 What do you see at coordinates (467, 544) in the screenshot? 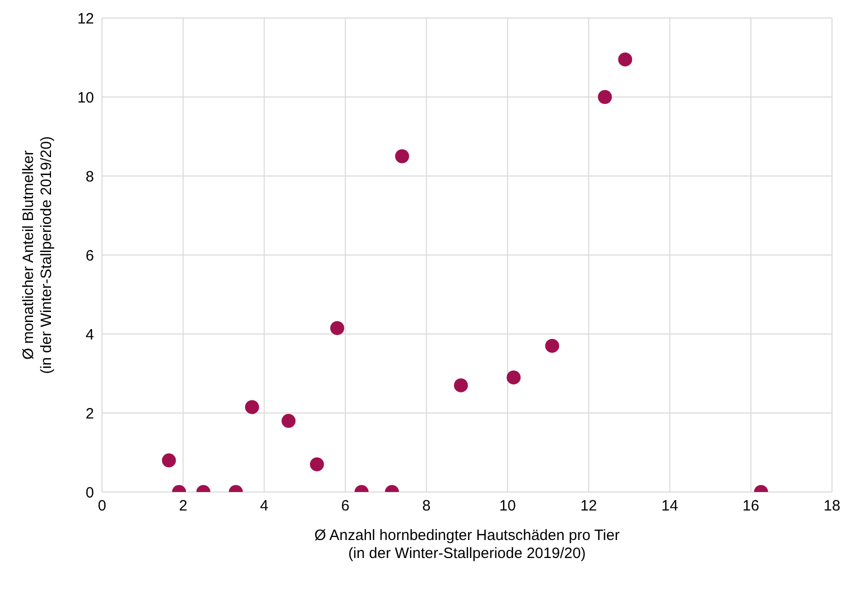
I see `x-axis-title: Ø Anzahl hornbedingter Hautschäden pro Tier (in der Winter-Stallperiode 2019/20)` at bounding box center [467, 544].